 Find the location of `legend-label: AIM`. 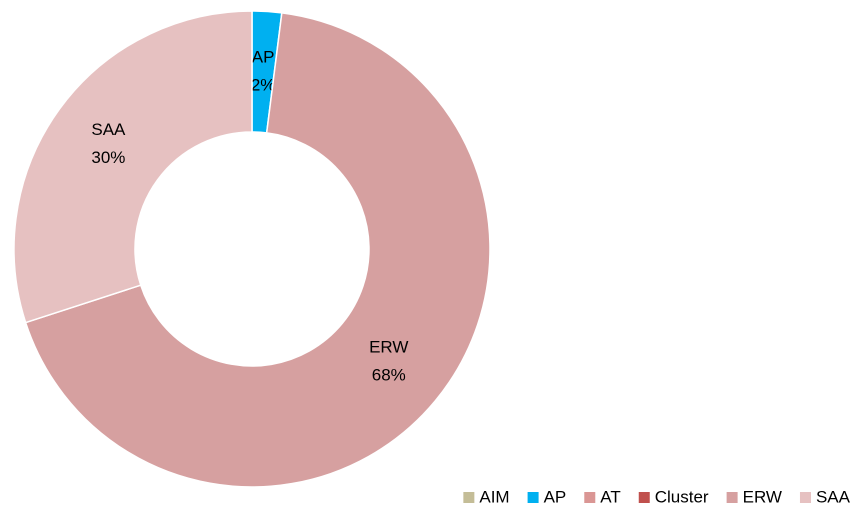

legend-label: AIM is located at coordinates (494, 496).